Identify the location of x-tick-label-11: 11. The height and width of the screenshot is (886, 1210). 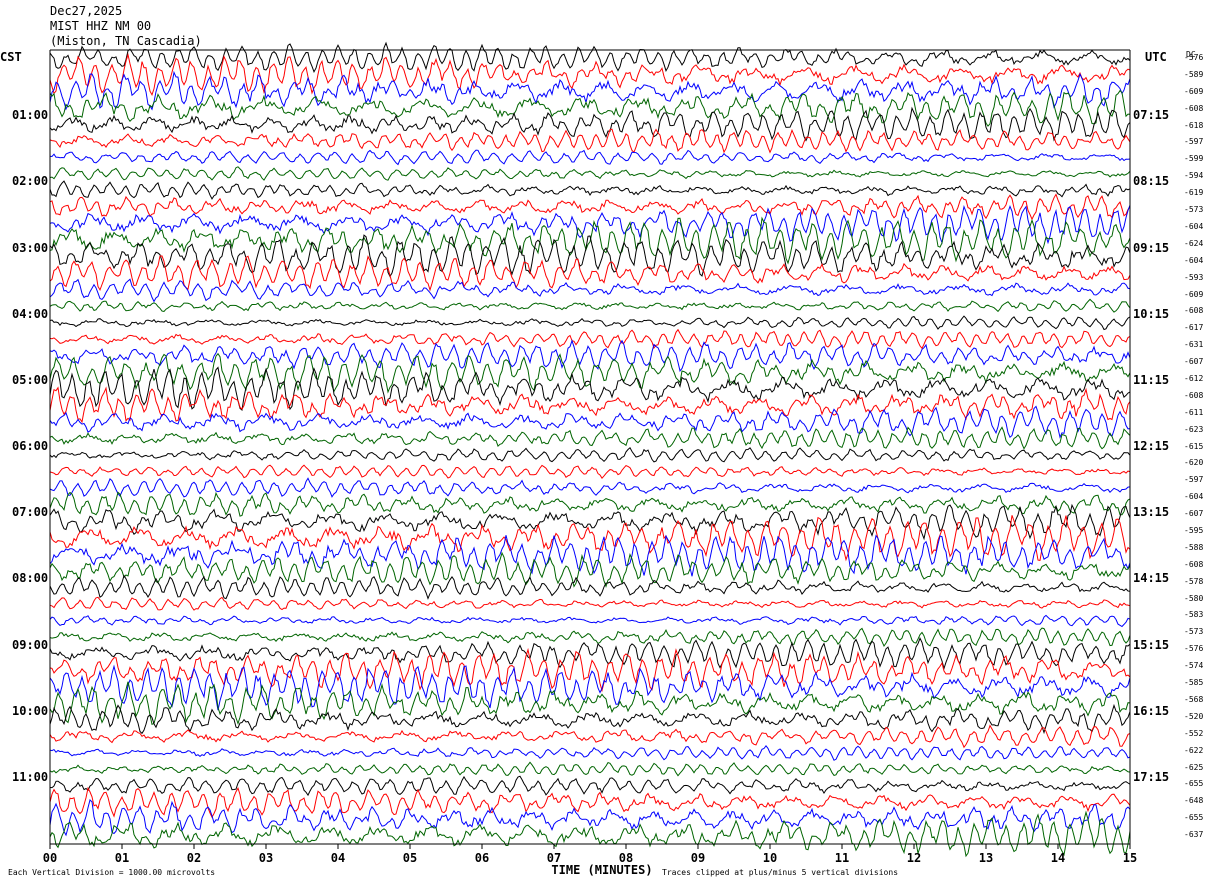
(842, 858).